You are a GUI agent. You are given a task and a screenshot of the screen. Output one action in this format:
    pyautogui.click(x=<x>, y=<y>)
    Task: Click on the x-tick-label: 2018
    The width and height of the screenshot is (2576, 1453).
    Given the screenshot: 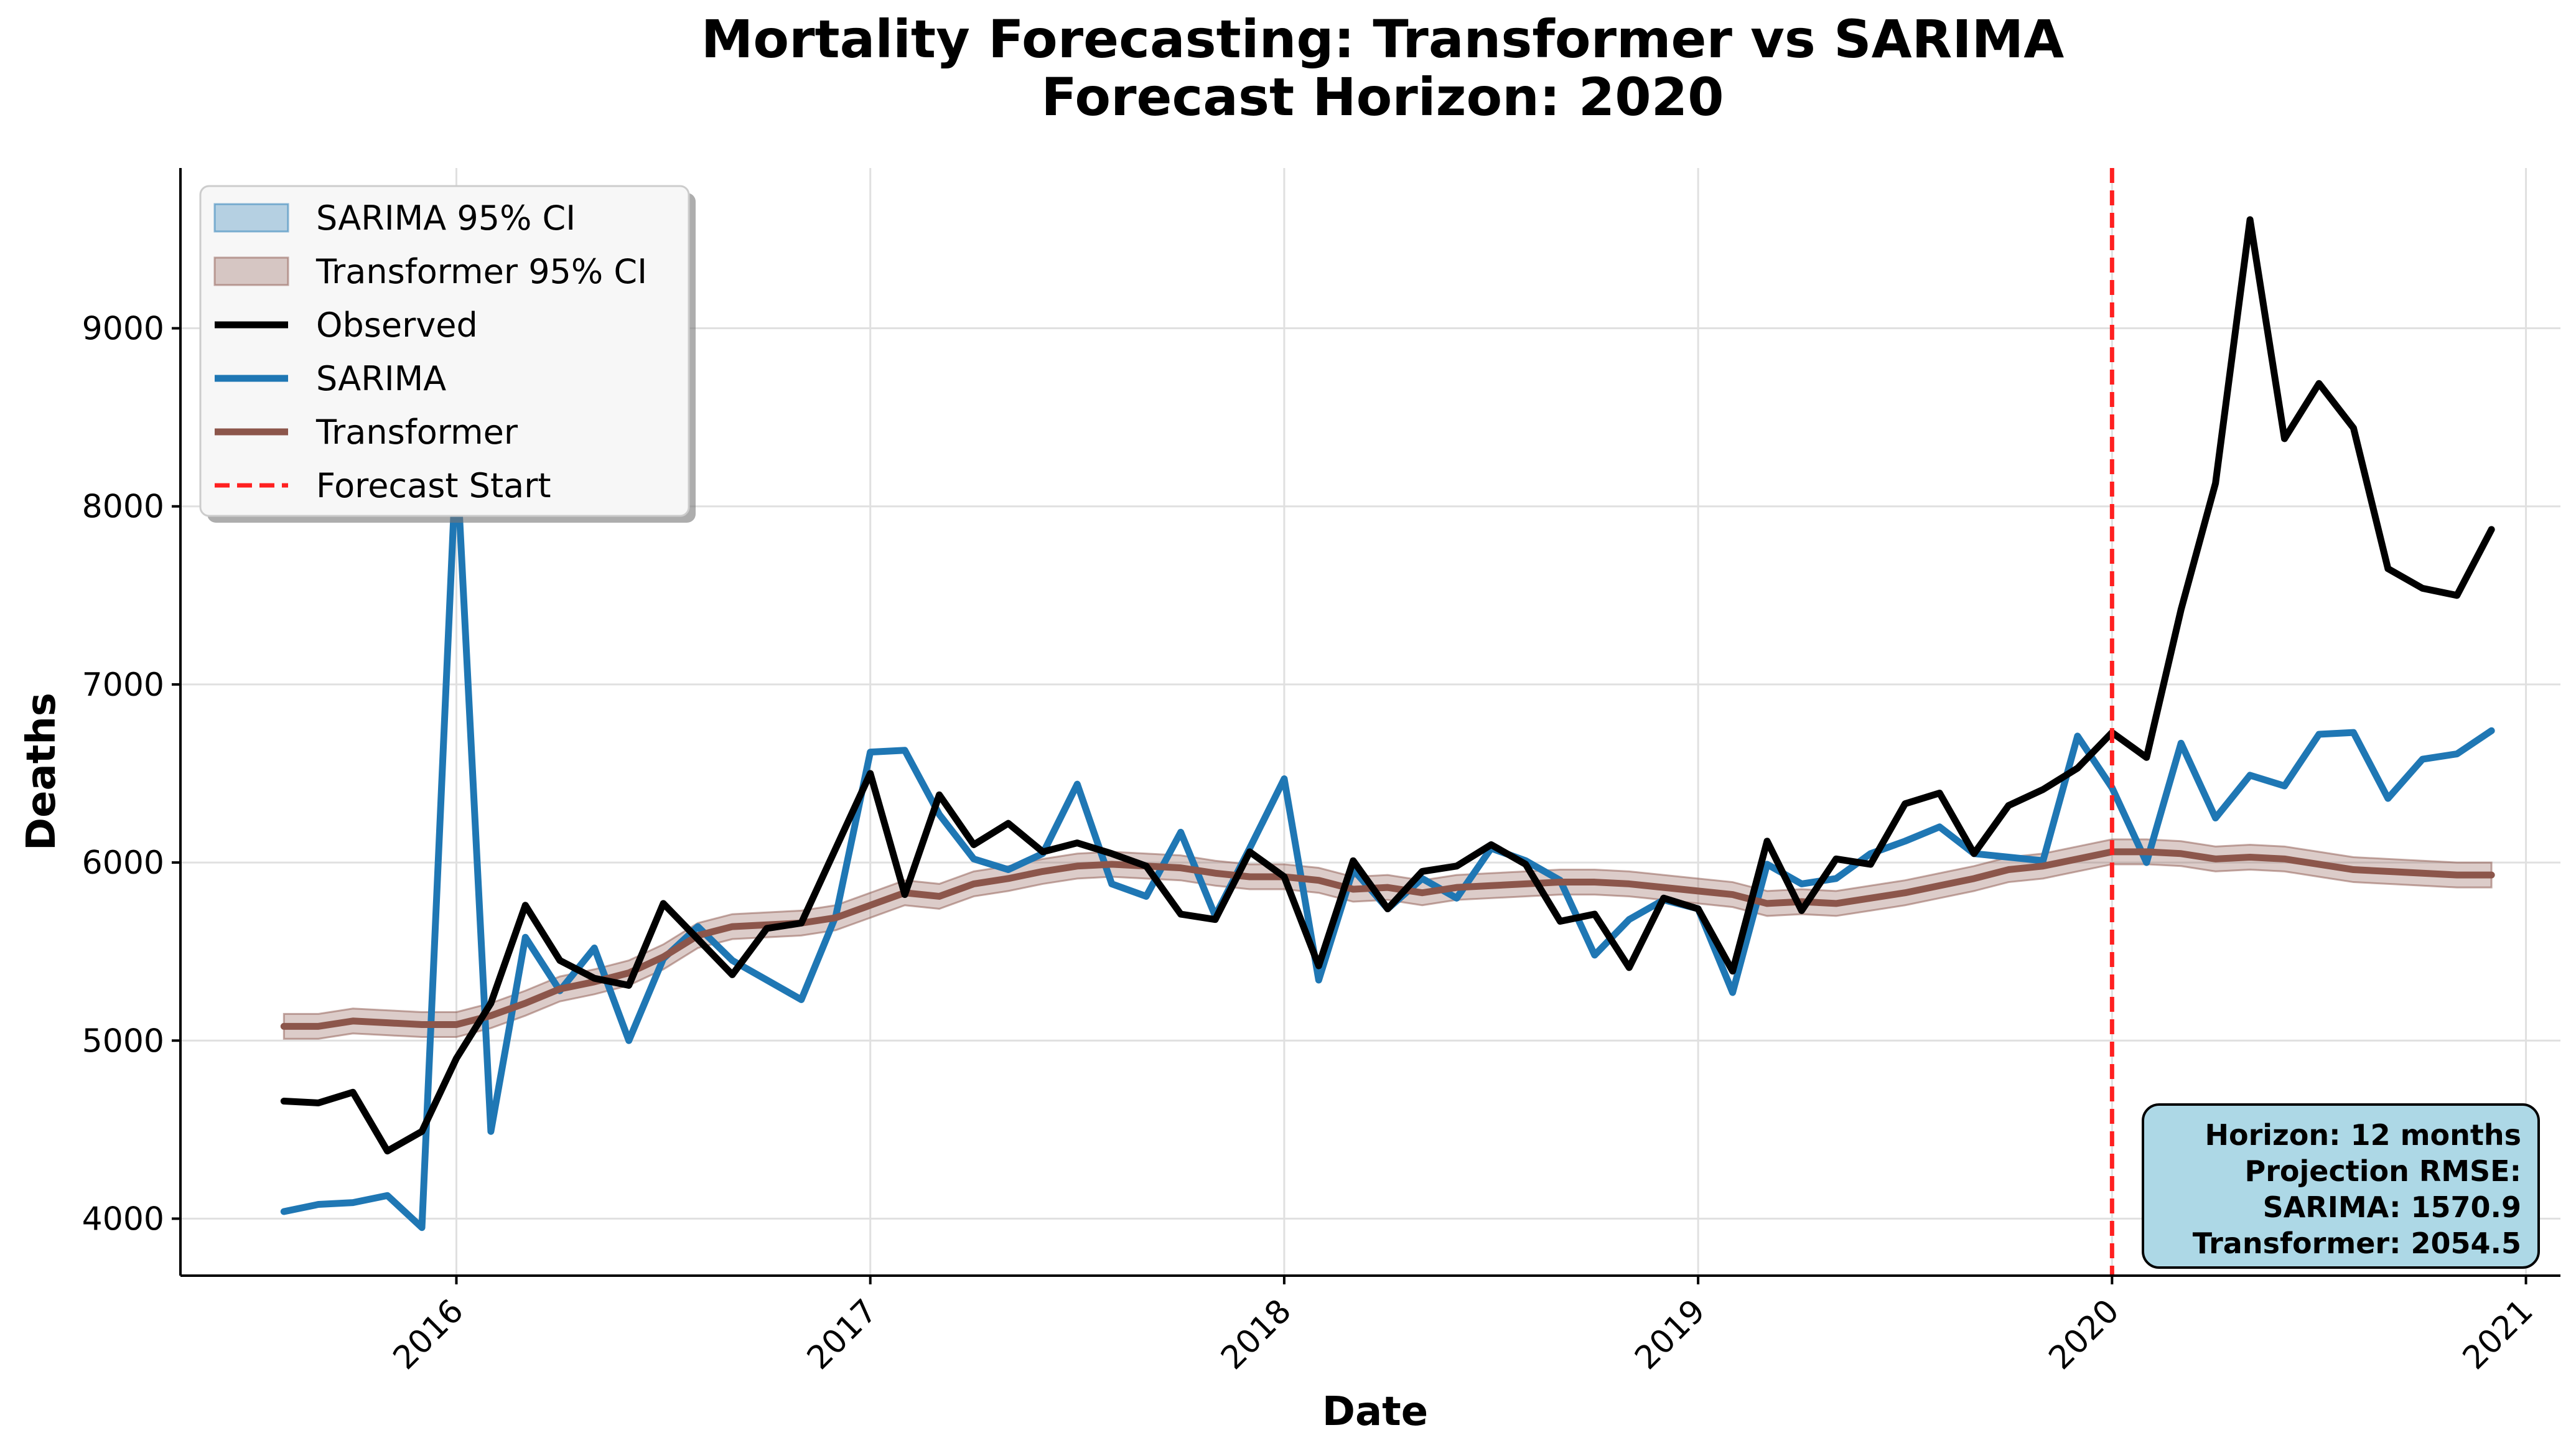 What is the action you would take?
    pyautogui.click(x=1256, y=1335)
    